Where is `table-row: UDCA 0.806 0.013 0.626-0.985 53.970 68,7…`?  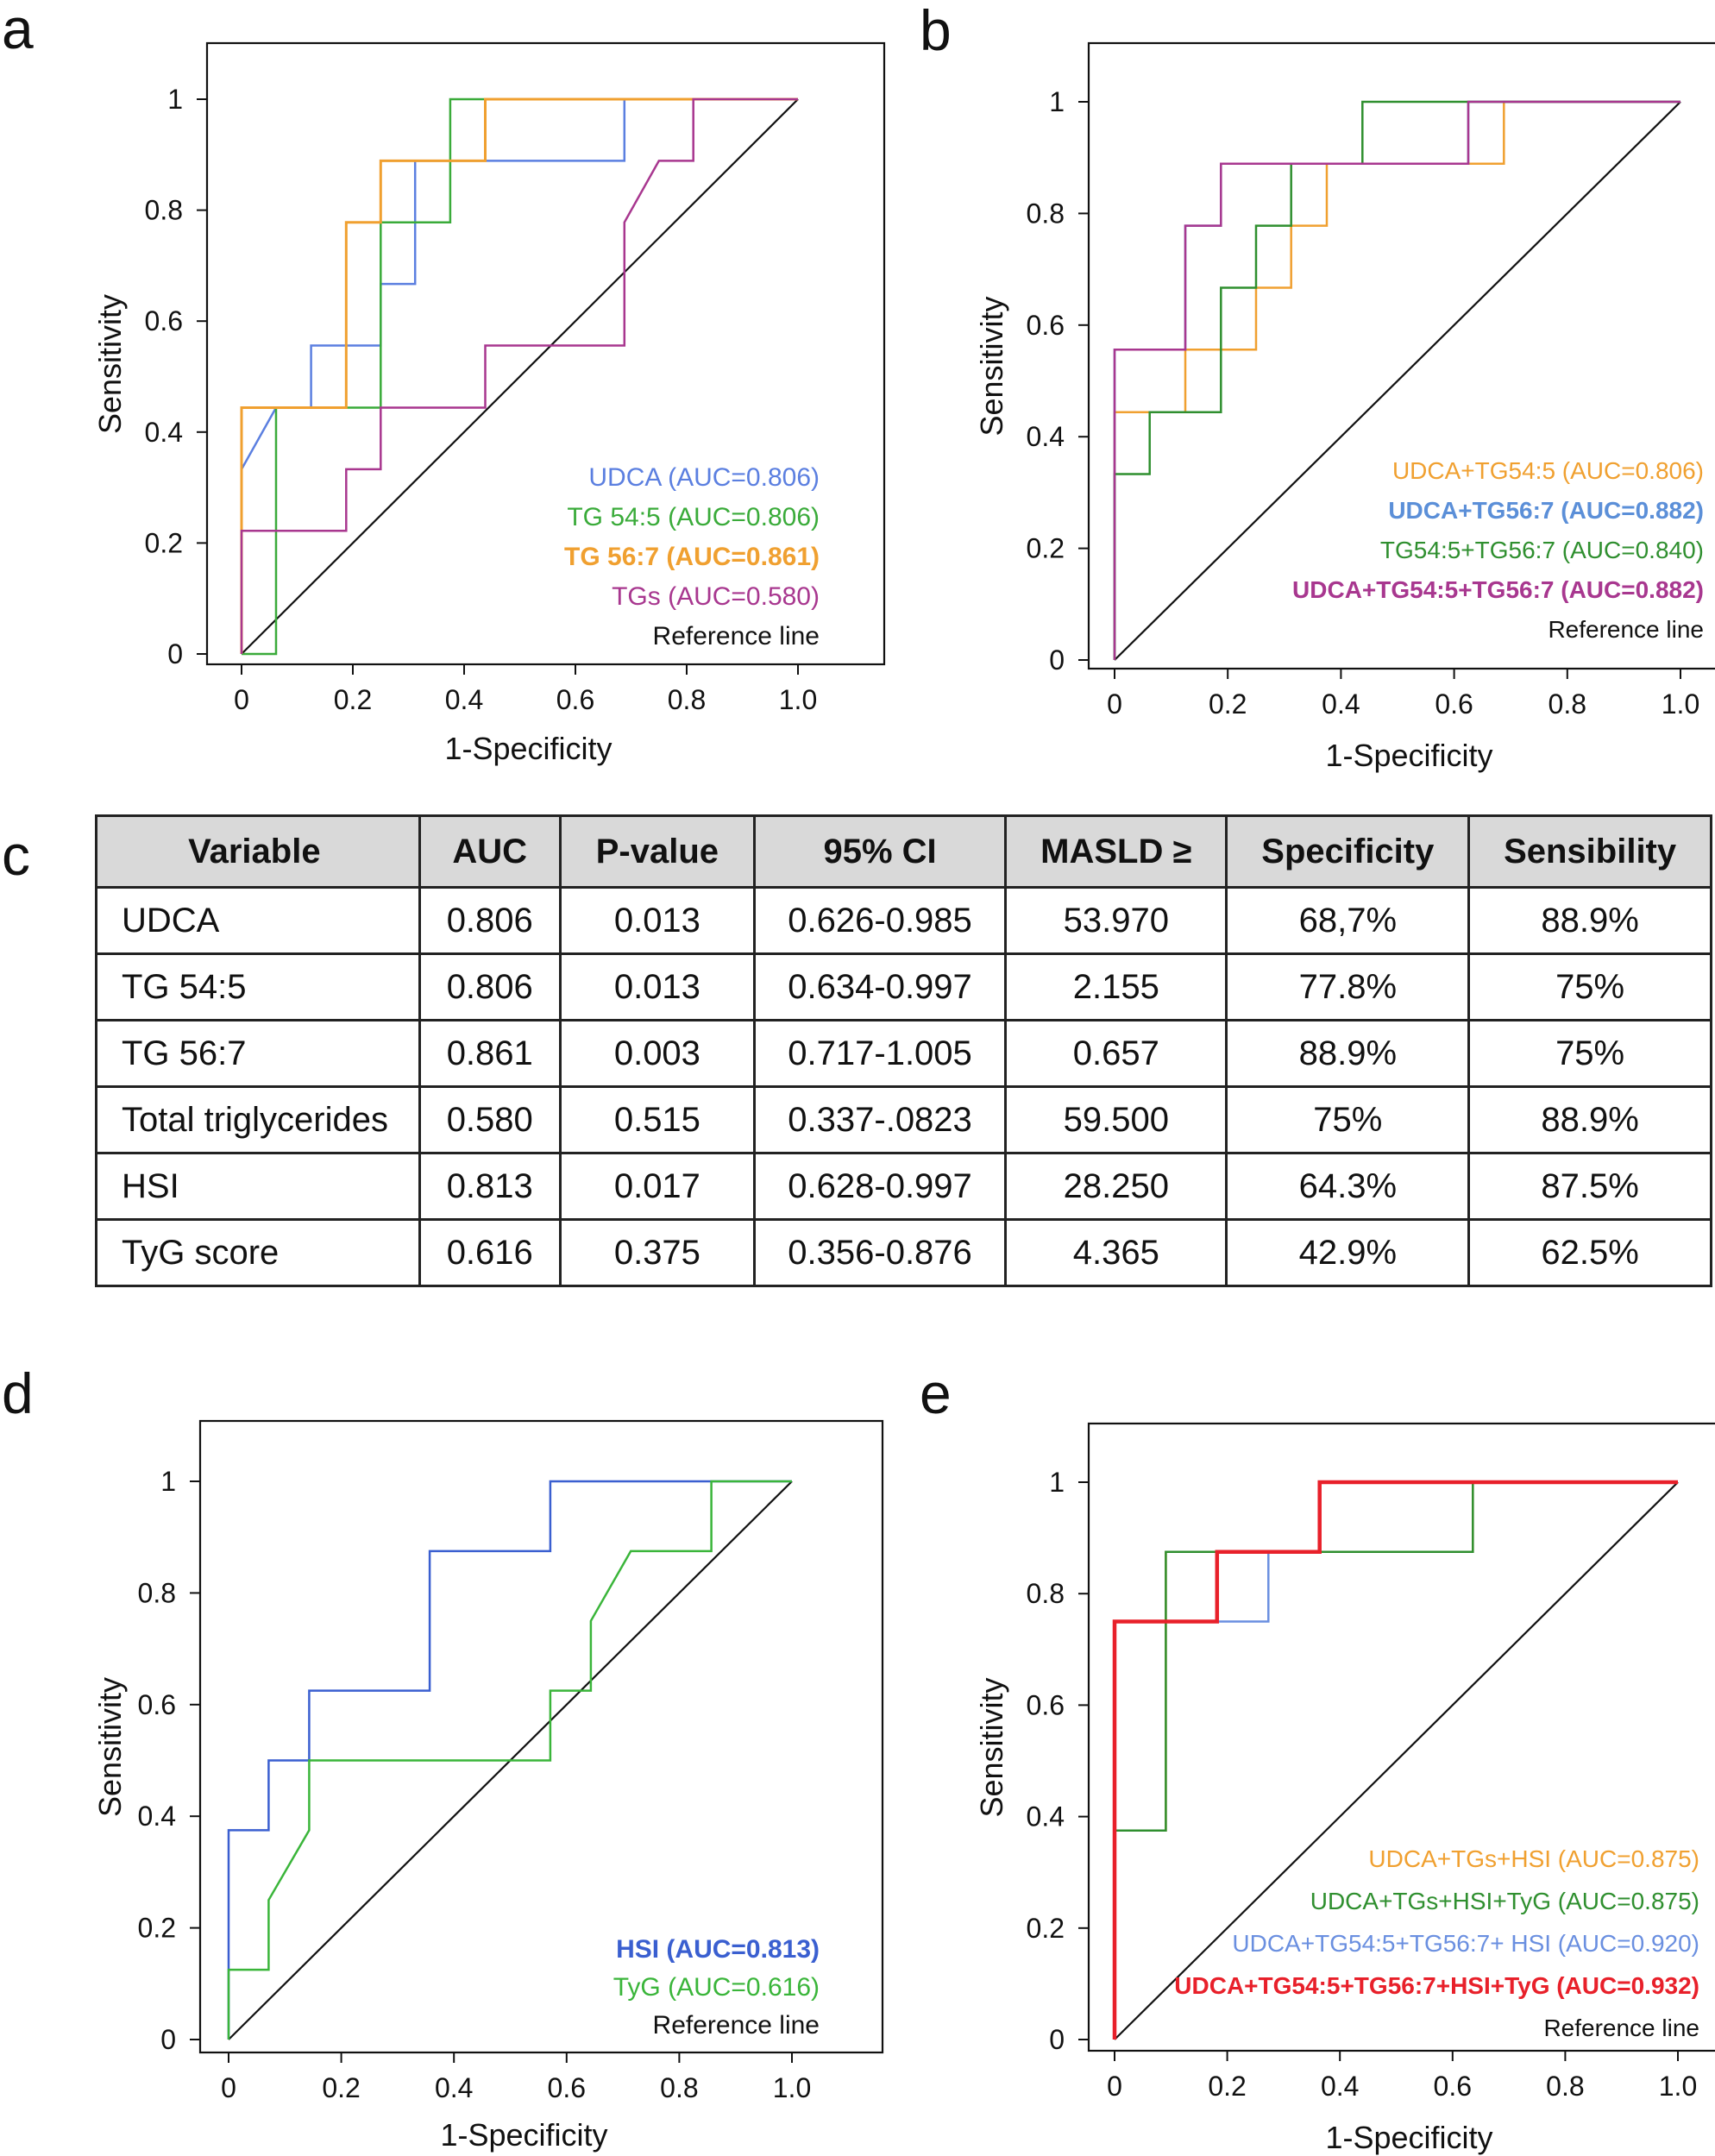
table-row: UDCA 0.806 0.013 0.626-0.985 53.970 68,7… is located at coordinates (903, 921).